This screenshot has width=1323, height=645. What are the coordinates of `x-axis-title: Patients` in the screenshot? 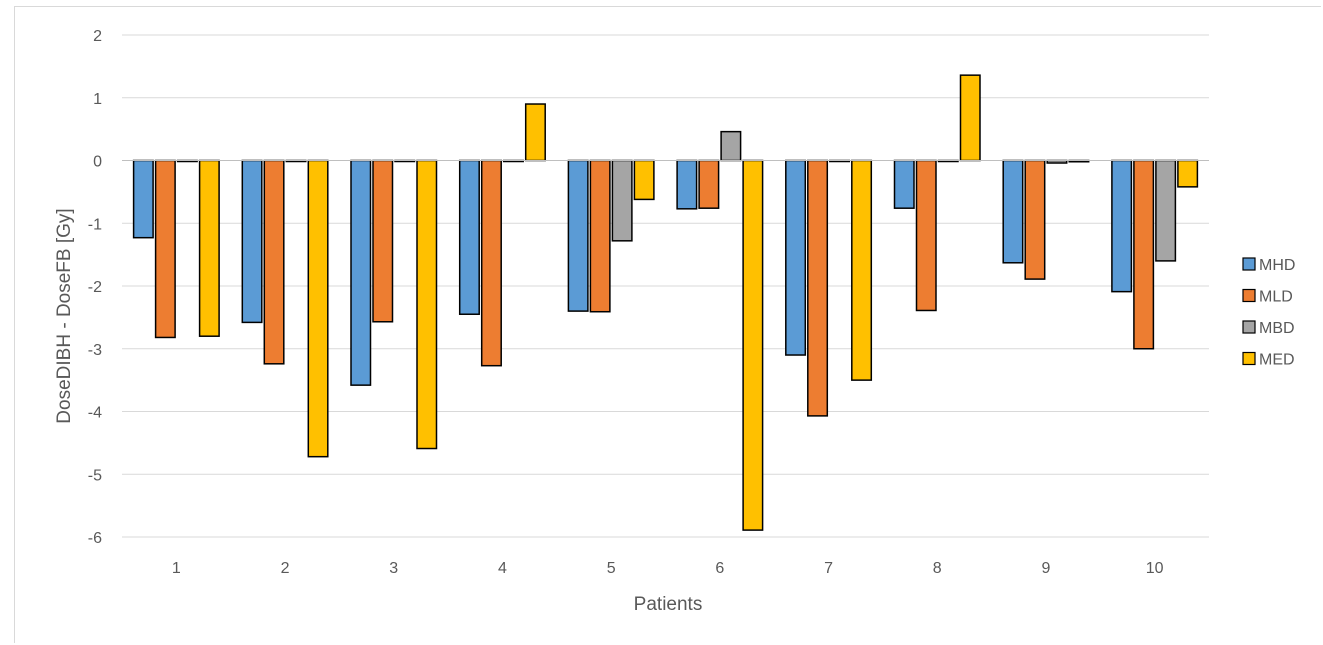 It's located at (668, 604).